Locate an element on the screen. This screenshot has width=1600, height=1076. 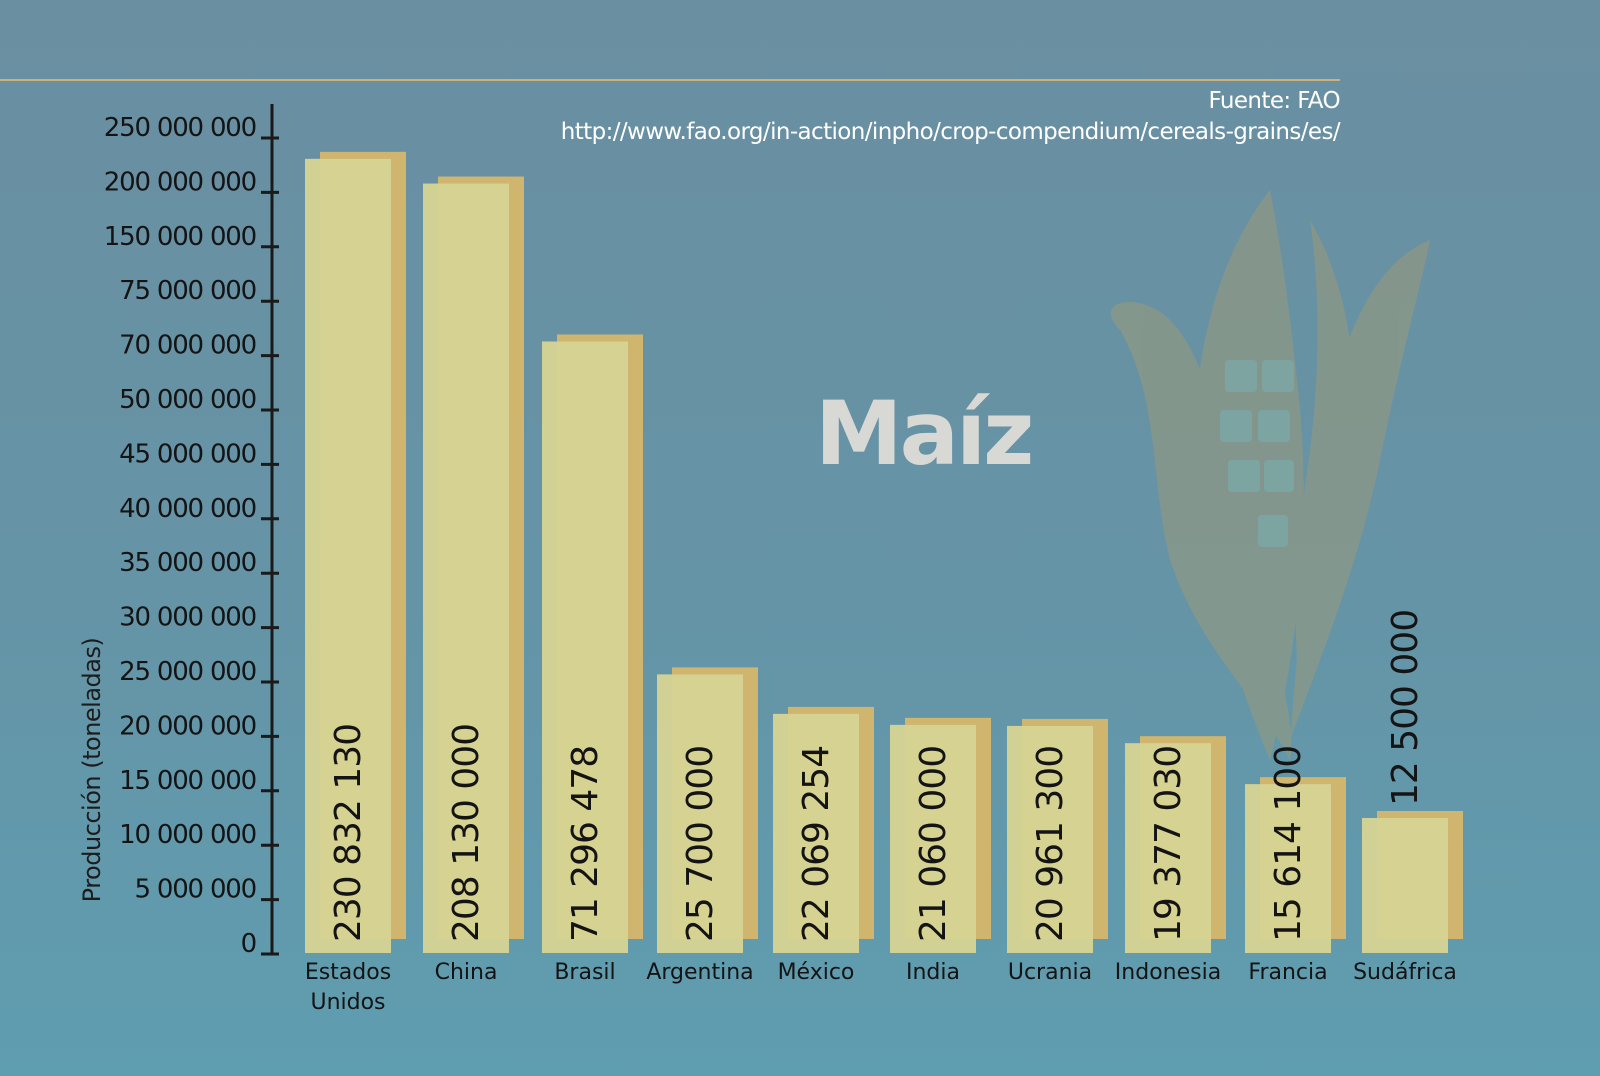
bar-group: 22 069 254 México is located at coordinates (823, 845).